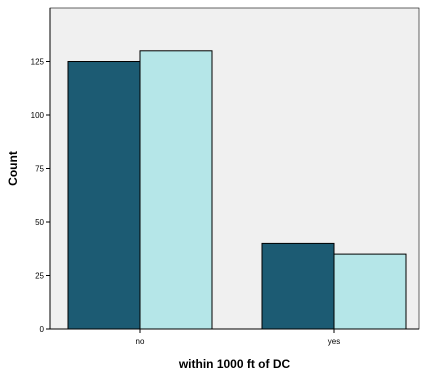 The width and height of the screenshot is (423, 375). What do you see at coordinates (334, 341) in the screenshot?
I see `x-tick-label-yes: yes` at bounding box center [334, 341].